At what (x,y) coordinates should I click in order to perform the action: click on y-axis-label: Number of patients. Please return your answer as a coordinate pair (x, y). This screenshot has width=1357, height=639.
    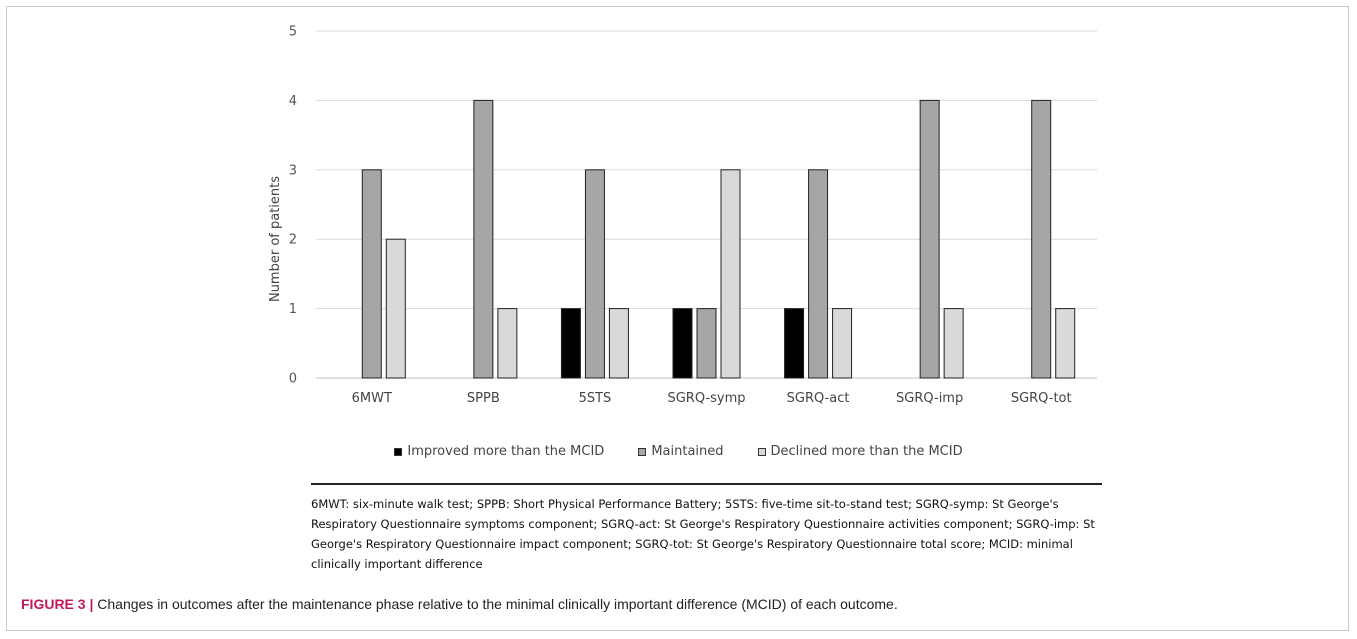
    Looking at the image, I should click on (275, 239).